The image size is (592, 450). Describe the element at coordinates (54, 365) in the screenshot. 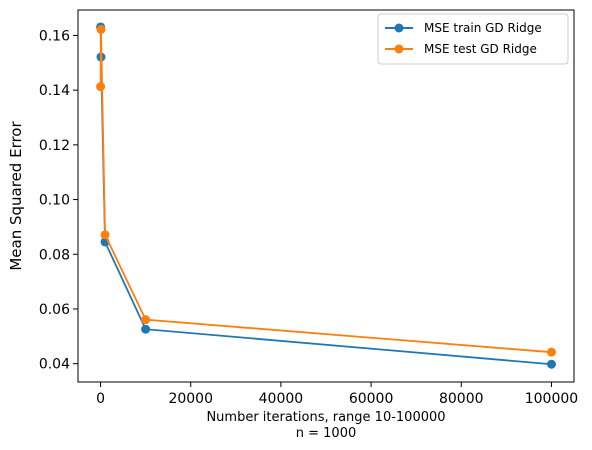

I see `y-tick-label: 0.04` at that location.